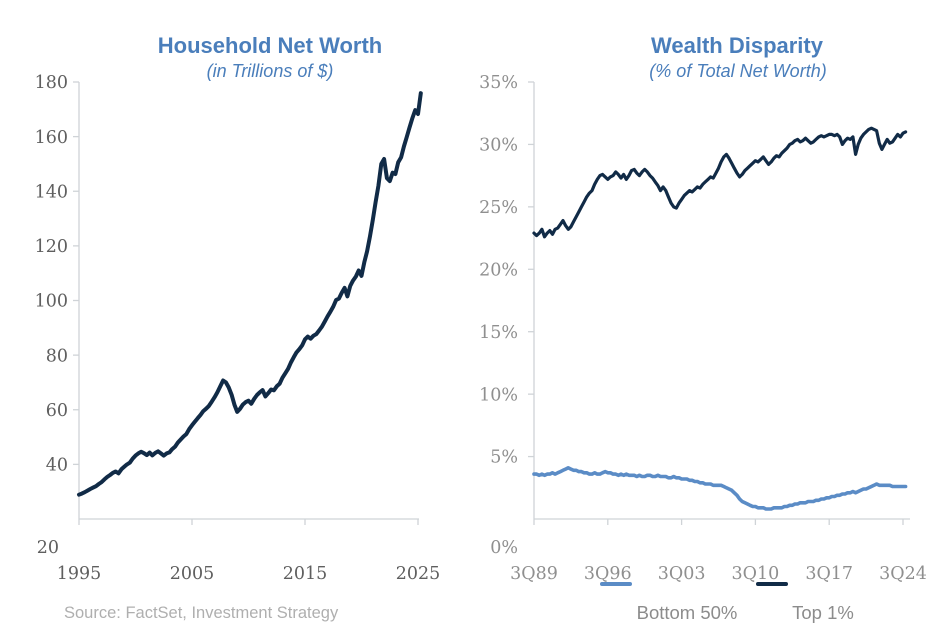  What do you see at coordinates (829, 574) in the screenshot?
I see `x-tick-label: 3Q17` at bounding box center [829, 574].